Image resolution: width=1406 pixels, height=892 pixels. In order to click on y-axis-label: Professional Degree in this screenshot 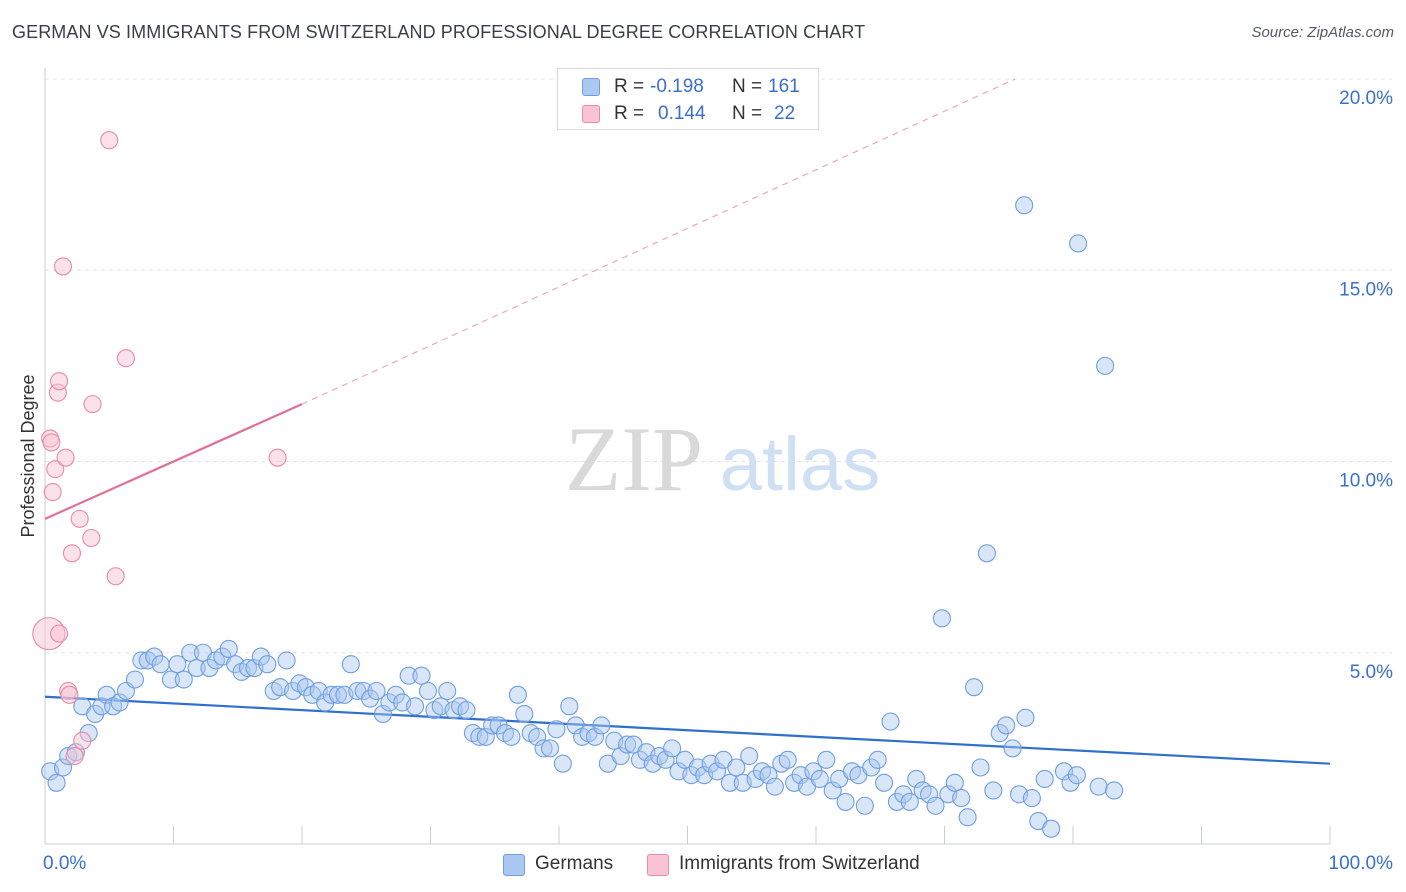, I will do `click(28, 455)`.